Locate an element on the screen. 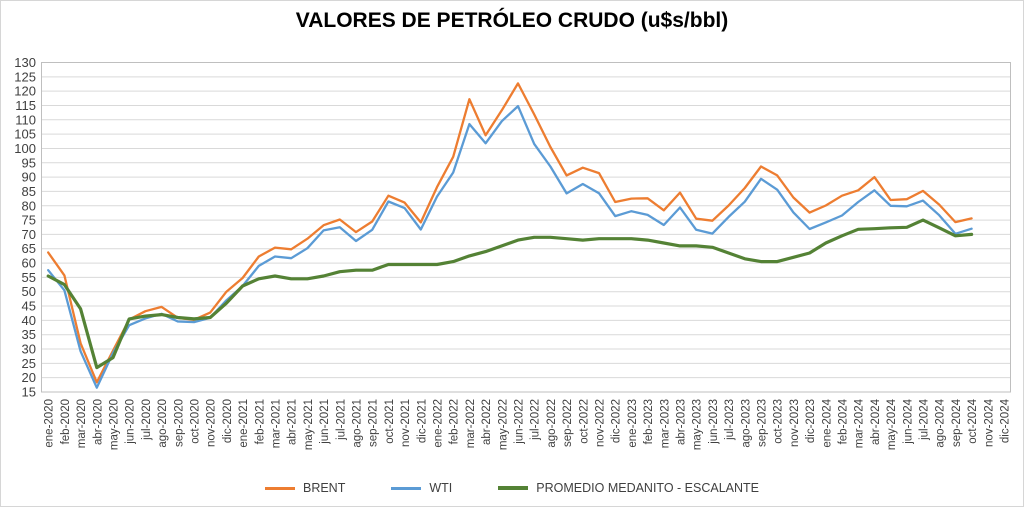 The width and height of the screenshot is (1024, 507). x-axis-tick-label: dic-2022 is located at coordinates (617, 421).